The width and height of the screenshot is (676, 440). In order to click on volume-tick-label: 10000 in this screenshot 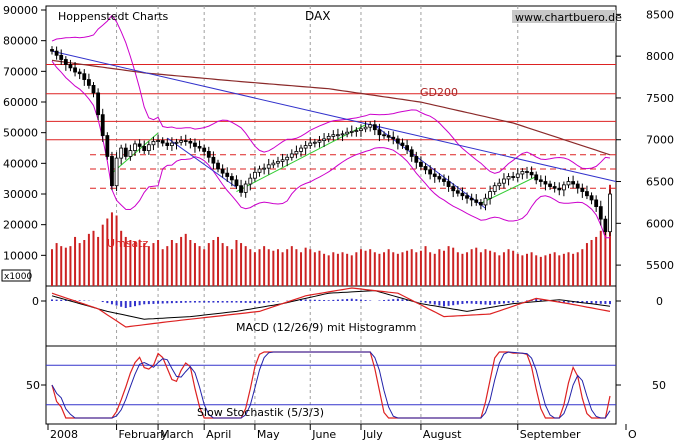, I will do `click(20, 255)`.